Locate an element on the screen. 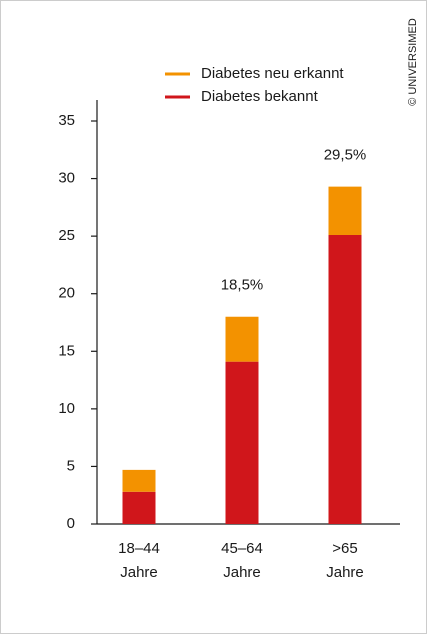 The image size is (427, 634). y-tick-label: 25 is located at coordinates (66, 235).